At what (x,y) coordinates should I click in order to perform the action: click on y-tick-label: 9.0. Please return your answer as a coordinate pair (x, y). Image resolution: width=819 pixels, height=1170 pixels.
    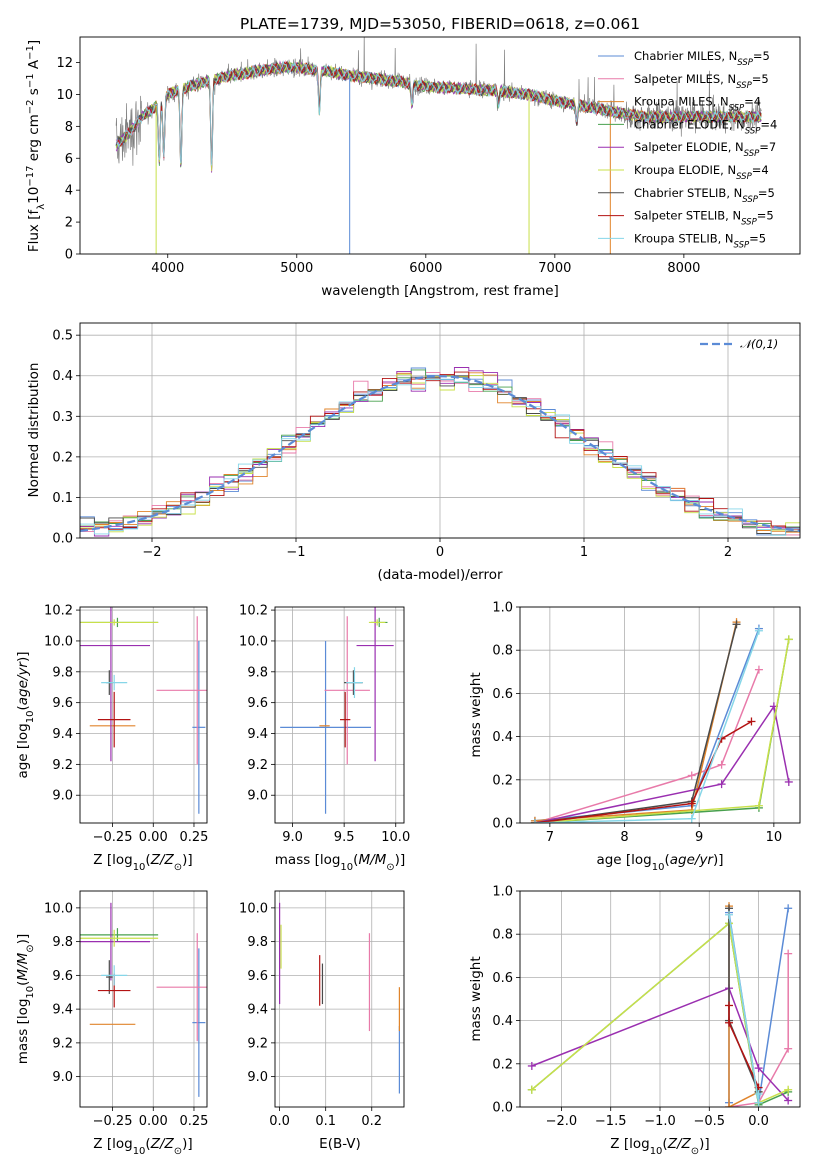
    Looking at the image, I should click on (62, 1077).